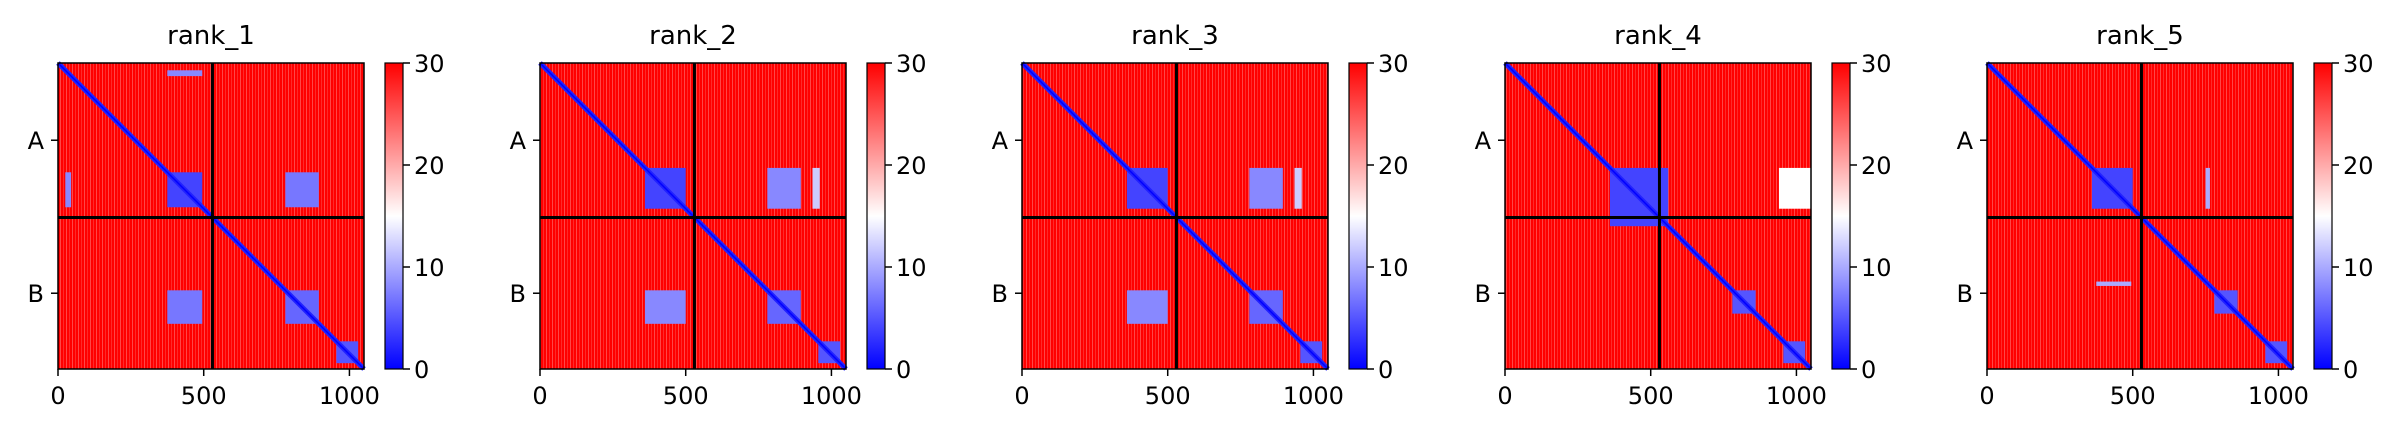 The image size is (2401, 438). Describe the element at coordinates (2140, 36) in the screenshot. I see `panel-title: rank_5` at that location.